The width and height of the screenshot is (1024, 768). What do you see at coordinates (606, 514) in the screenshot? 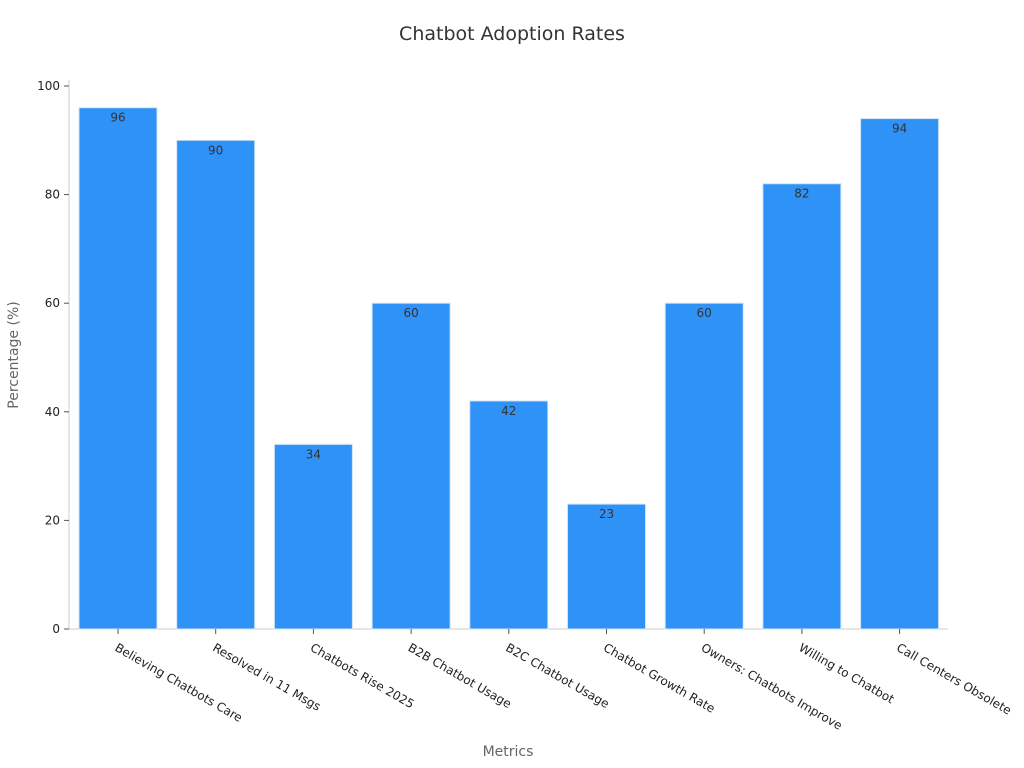
I see `bar-value-label: 23` at bounding box center [606, 514].